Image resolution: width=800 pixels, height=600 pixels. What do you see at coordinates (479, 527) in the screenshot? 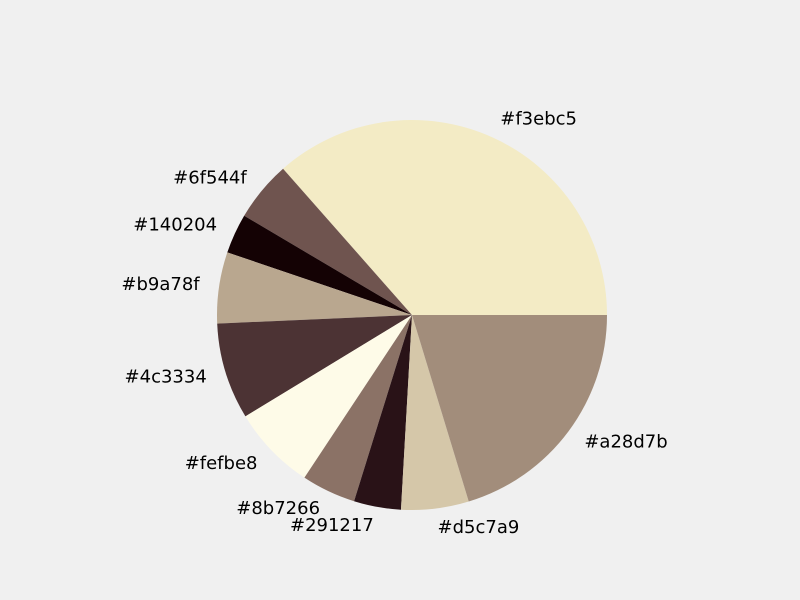
I see `pie-label-d5c7a9: #d5c7a9` at bounding box center [479, 527].